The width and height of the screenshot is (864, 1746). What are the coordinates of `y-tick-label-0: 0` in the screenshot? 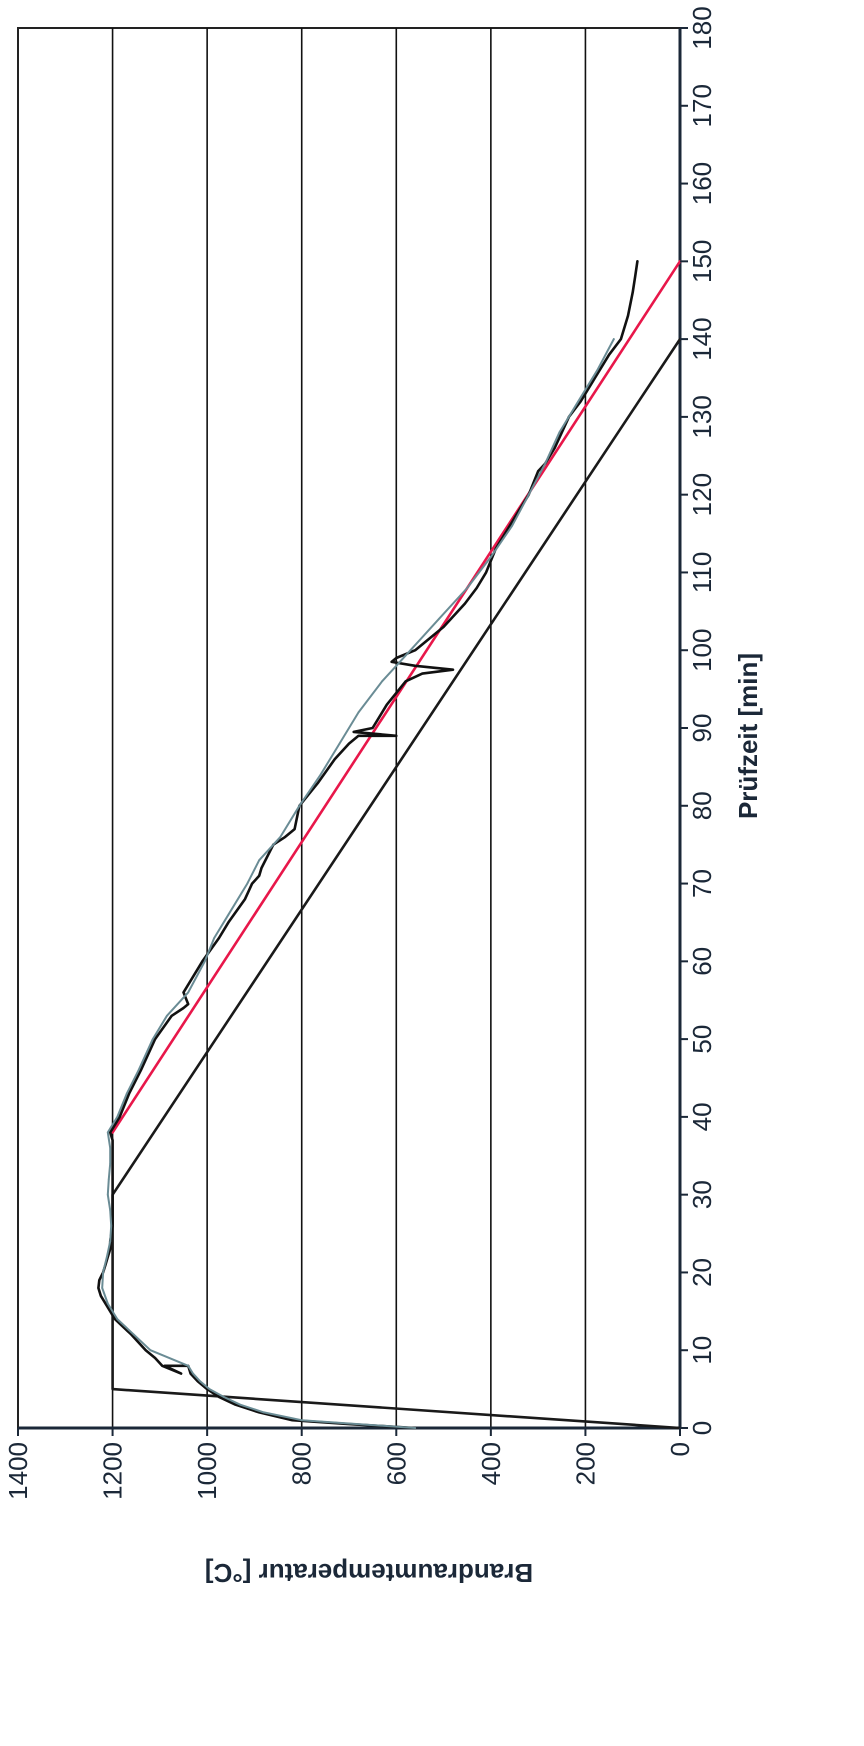 It's located at (680, 1449).